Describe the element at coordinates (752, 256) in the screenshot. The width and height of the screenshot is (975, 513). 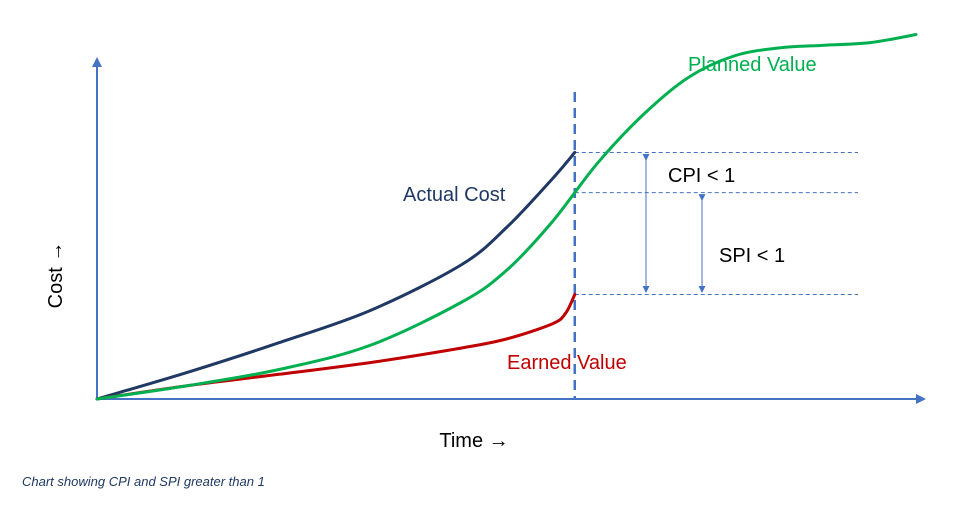
I see `spi-label: SPI < 1` at that location.